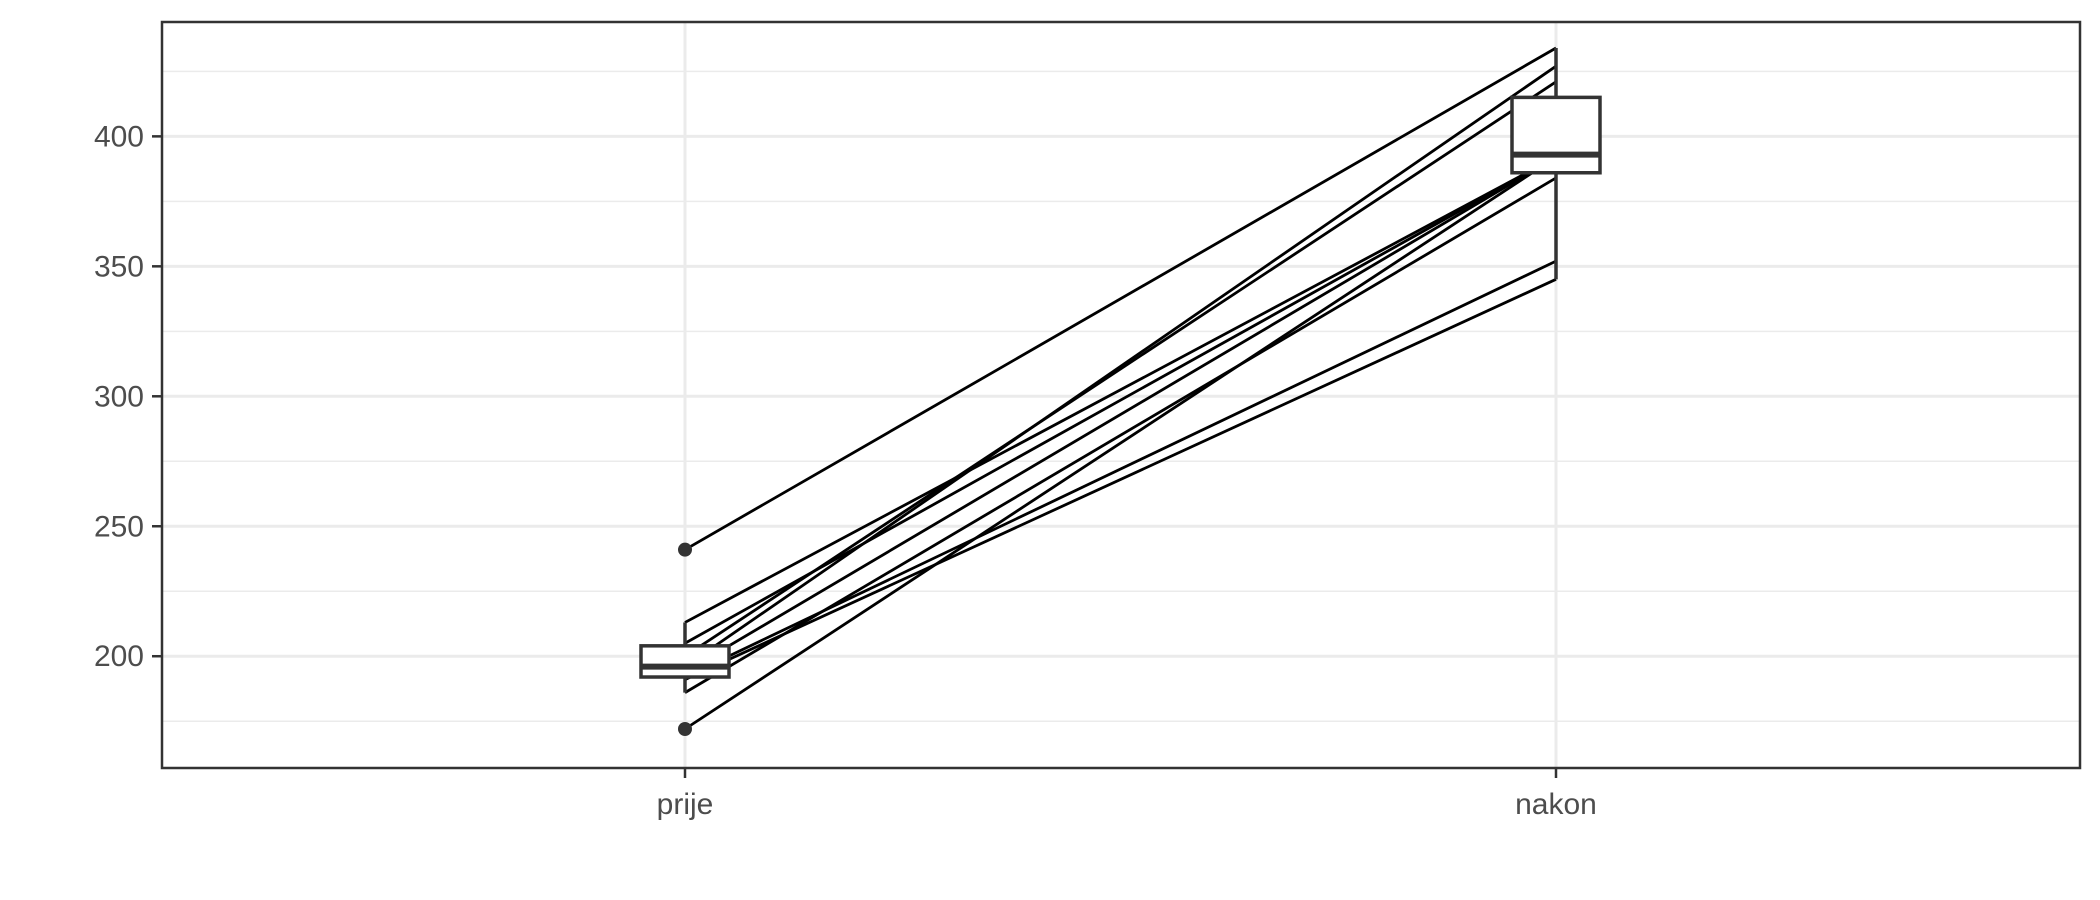 The height and width of the screenshot is (900, 2100). I want to click on y-tick-label: 250, so click(119, 526).